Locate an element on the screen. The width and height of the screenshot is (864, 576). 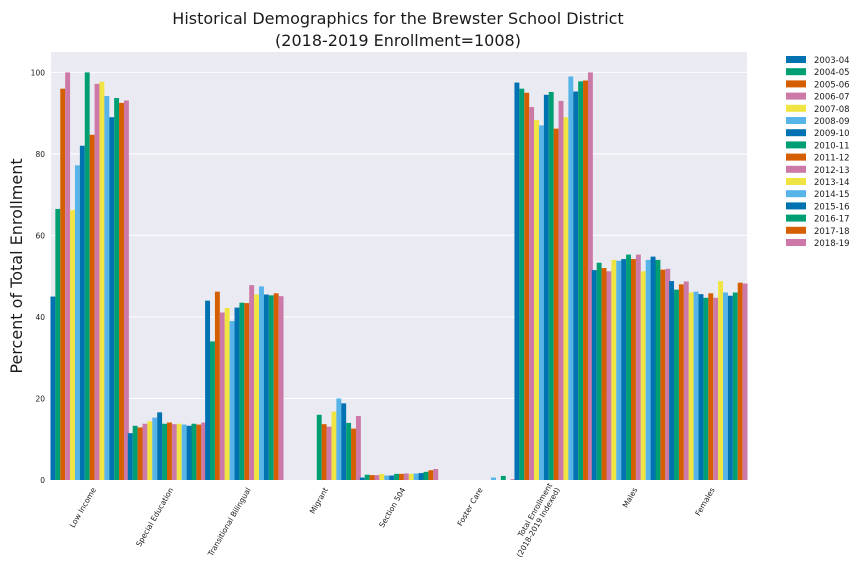
y-tick-label: 20 is located at coordinates (40, 398).